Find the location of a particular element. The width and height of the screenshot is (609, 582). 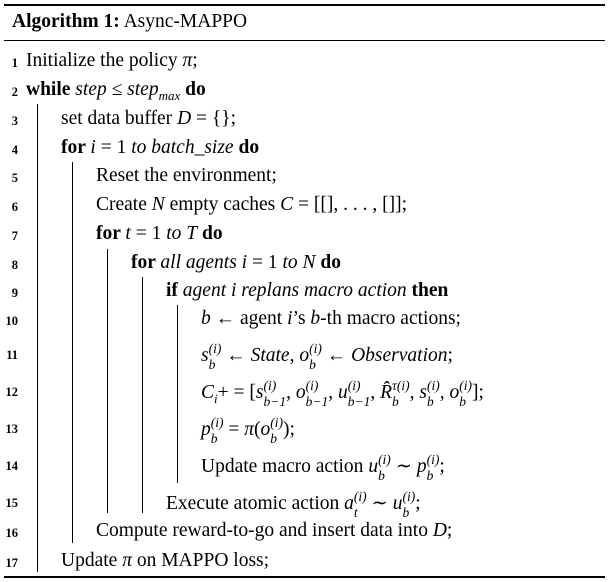

algorithm-line-14: 14 Update macro action u (i) b ∼ p (i) b; is located at coordinates (304, 466).